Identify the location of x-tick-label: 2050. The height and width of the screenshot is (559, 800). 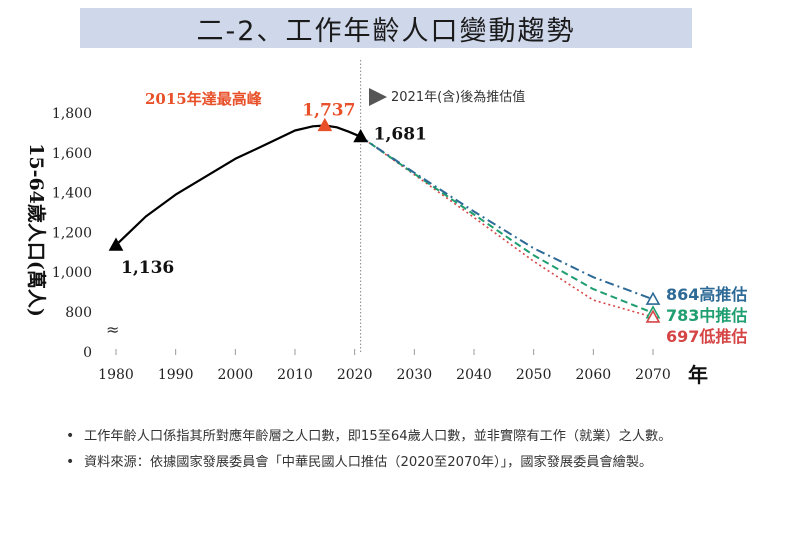
(534, 375).